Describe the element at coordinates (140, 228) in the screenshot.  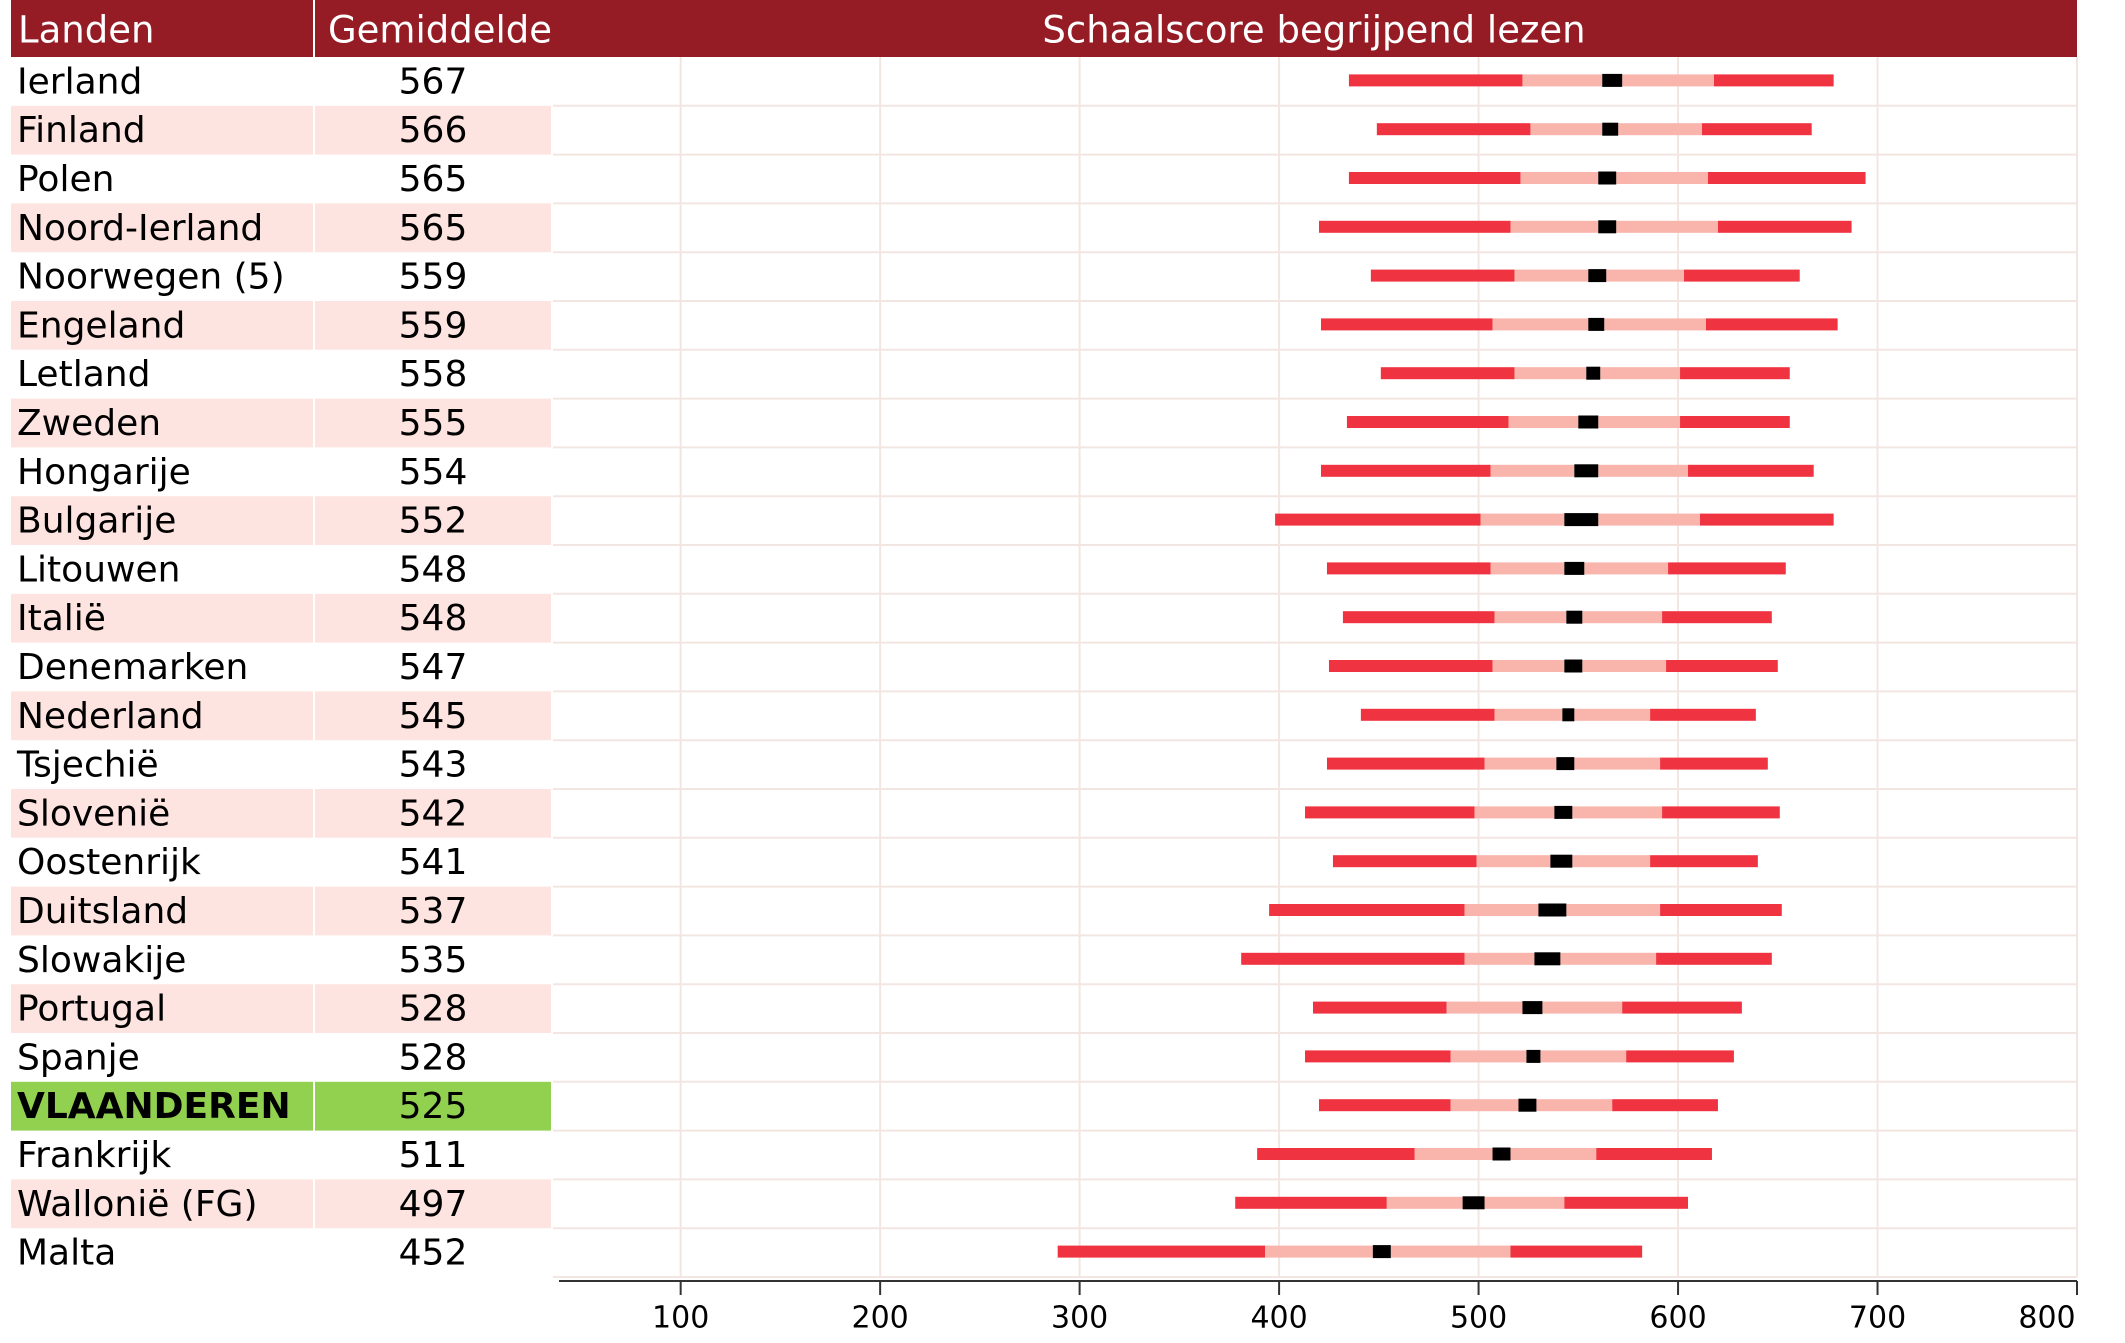
I see `country-label: Noord-Ierland` at that location.